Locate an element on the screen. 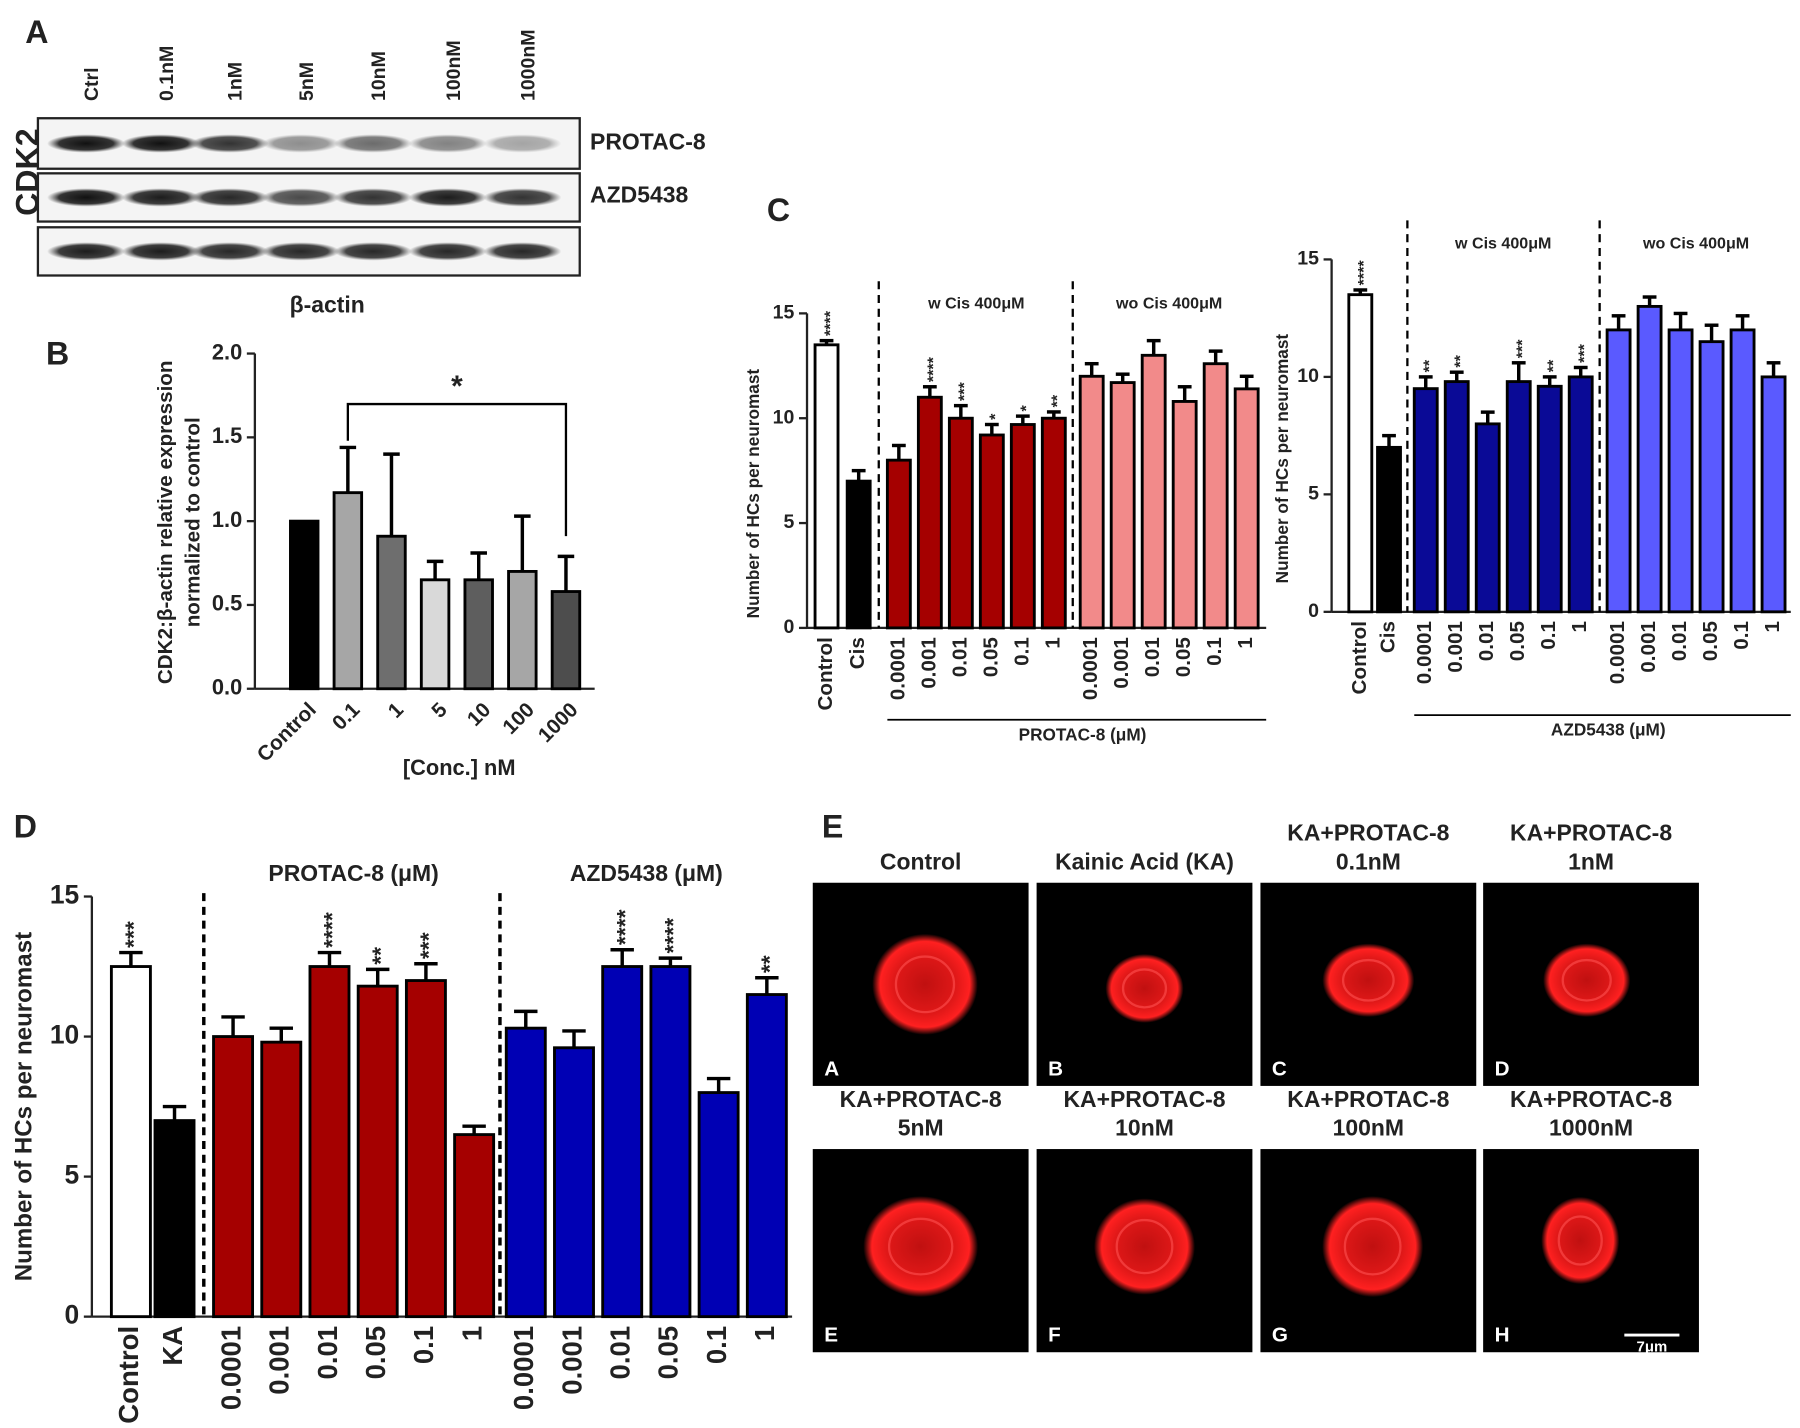  group-label: w Cis 400μM is located at coordinates (975, 303).